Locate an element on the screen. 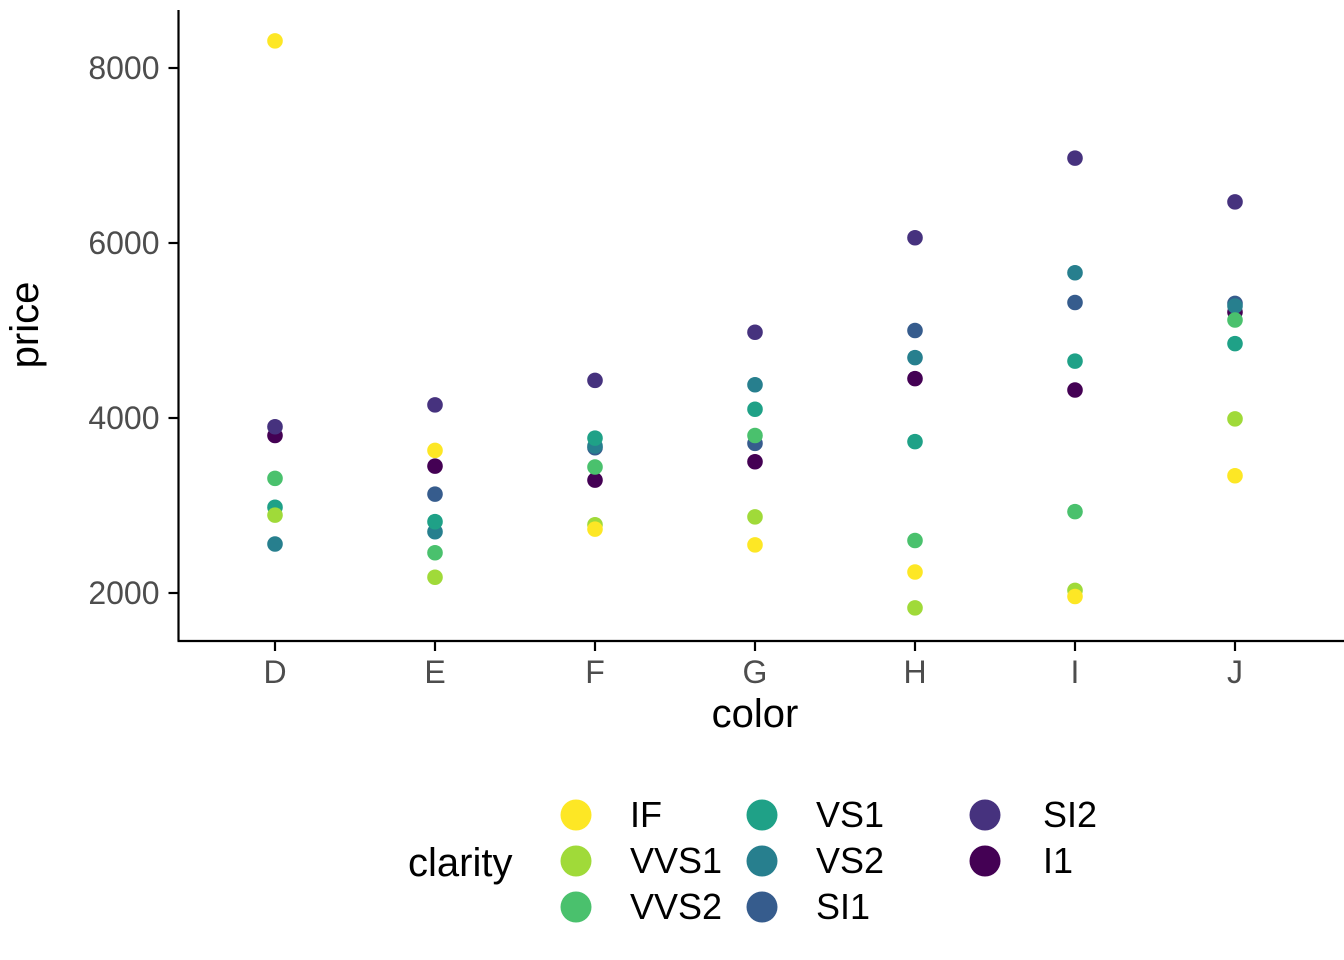 This screenshot has width=1344, height=960. y-axis-title: price is located at coordinates (25, 325).